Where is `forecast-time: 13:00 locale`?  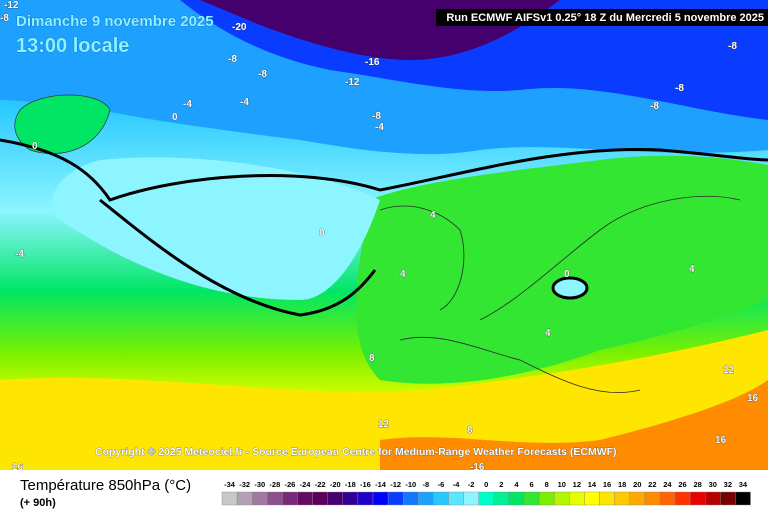
forecast-time: 13:00 locale is located at coordinates (72, 46).